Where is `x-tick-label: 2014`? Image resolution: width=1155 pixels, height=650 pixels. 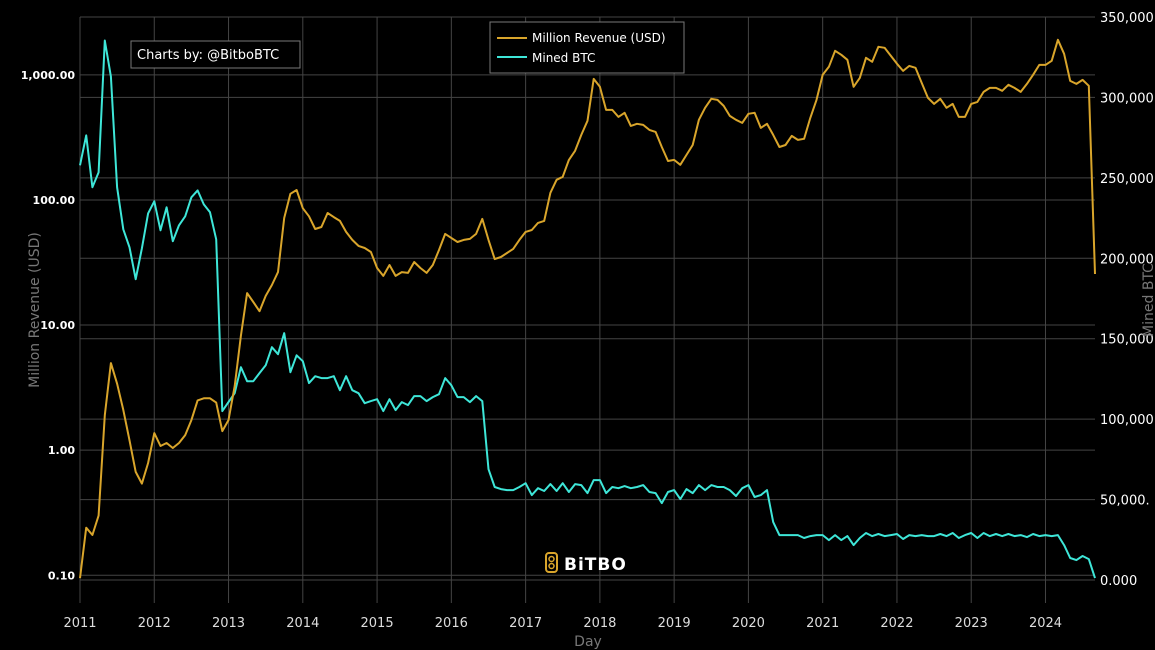 x-tick-label: 2014 is located at coordinates (302, 623).